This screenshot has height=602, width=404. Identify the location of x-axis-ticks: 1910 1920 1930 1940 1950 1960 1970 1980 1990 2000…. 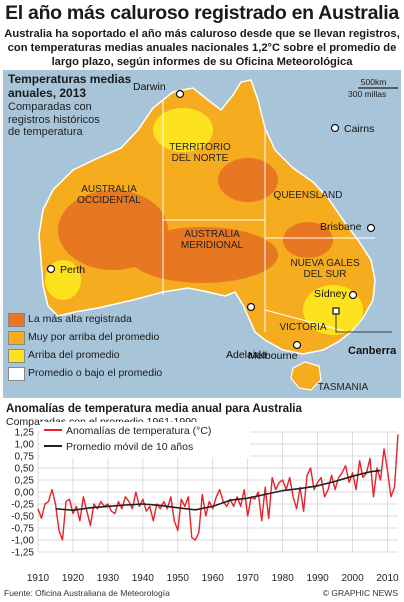
(213, 578).